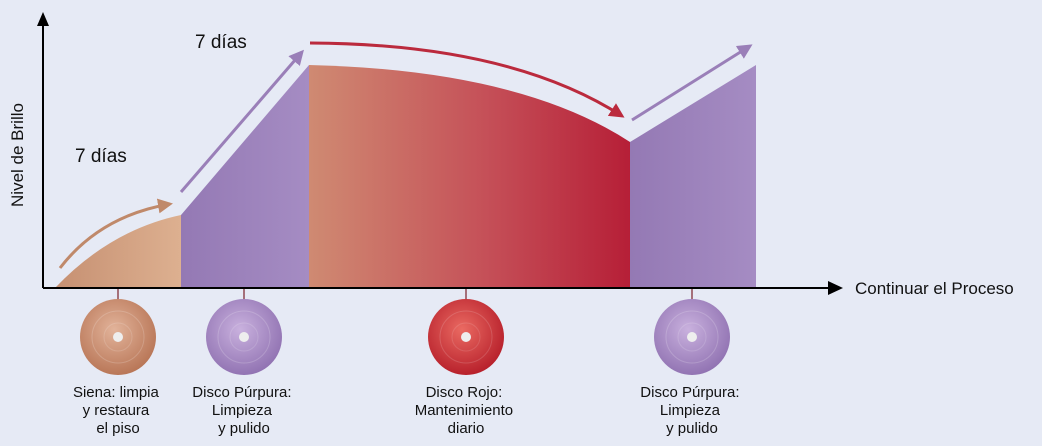  Describe the element at coordinates (691, 410) in the screenshot. I see `caption-purpura-2: Disco Púrpura: Limpieza y pulido` at that location.